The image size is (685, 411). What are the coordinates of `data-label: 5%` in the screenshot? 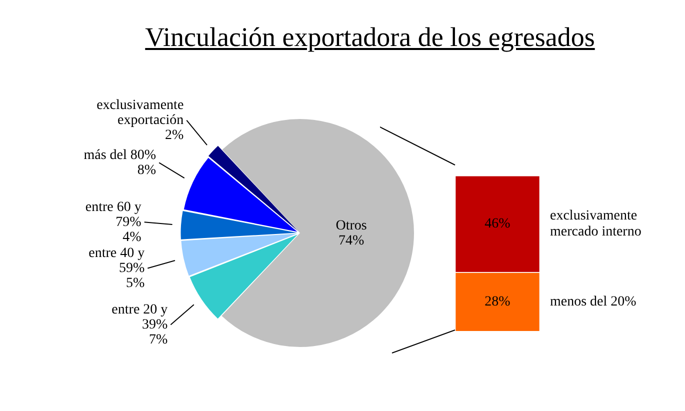 It's located at (135, 283).